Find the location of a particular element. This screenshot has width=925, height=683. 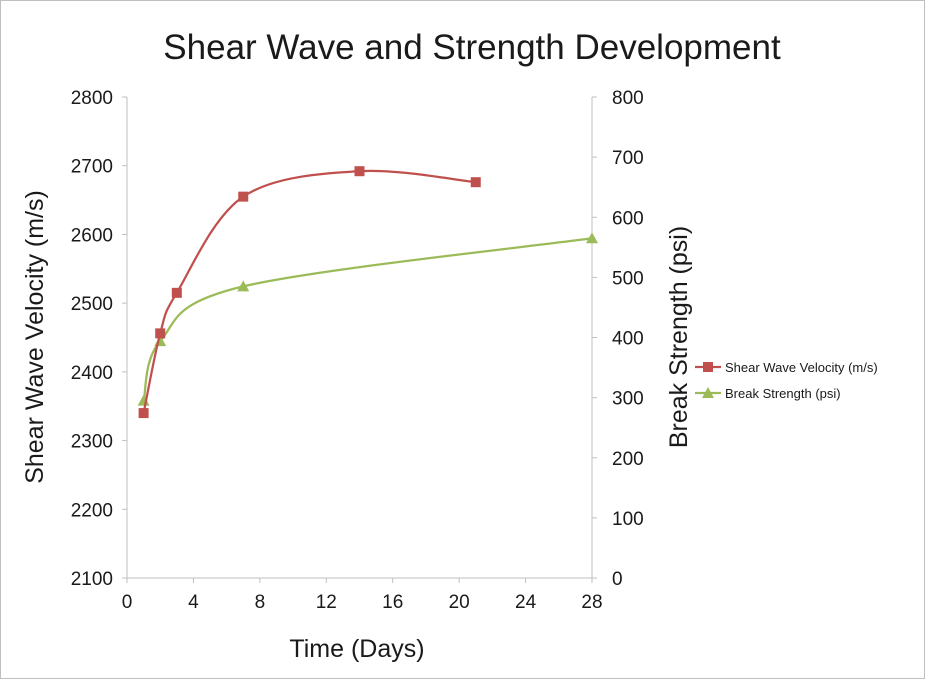

y-tick-label: 2700 is located at coordinates (92, 167).